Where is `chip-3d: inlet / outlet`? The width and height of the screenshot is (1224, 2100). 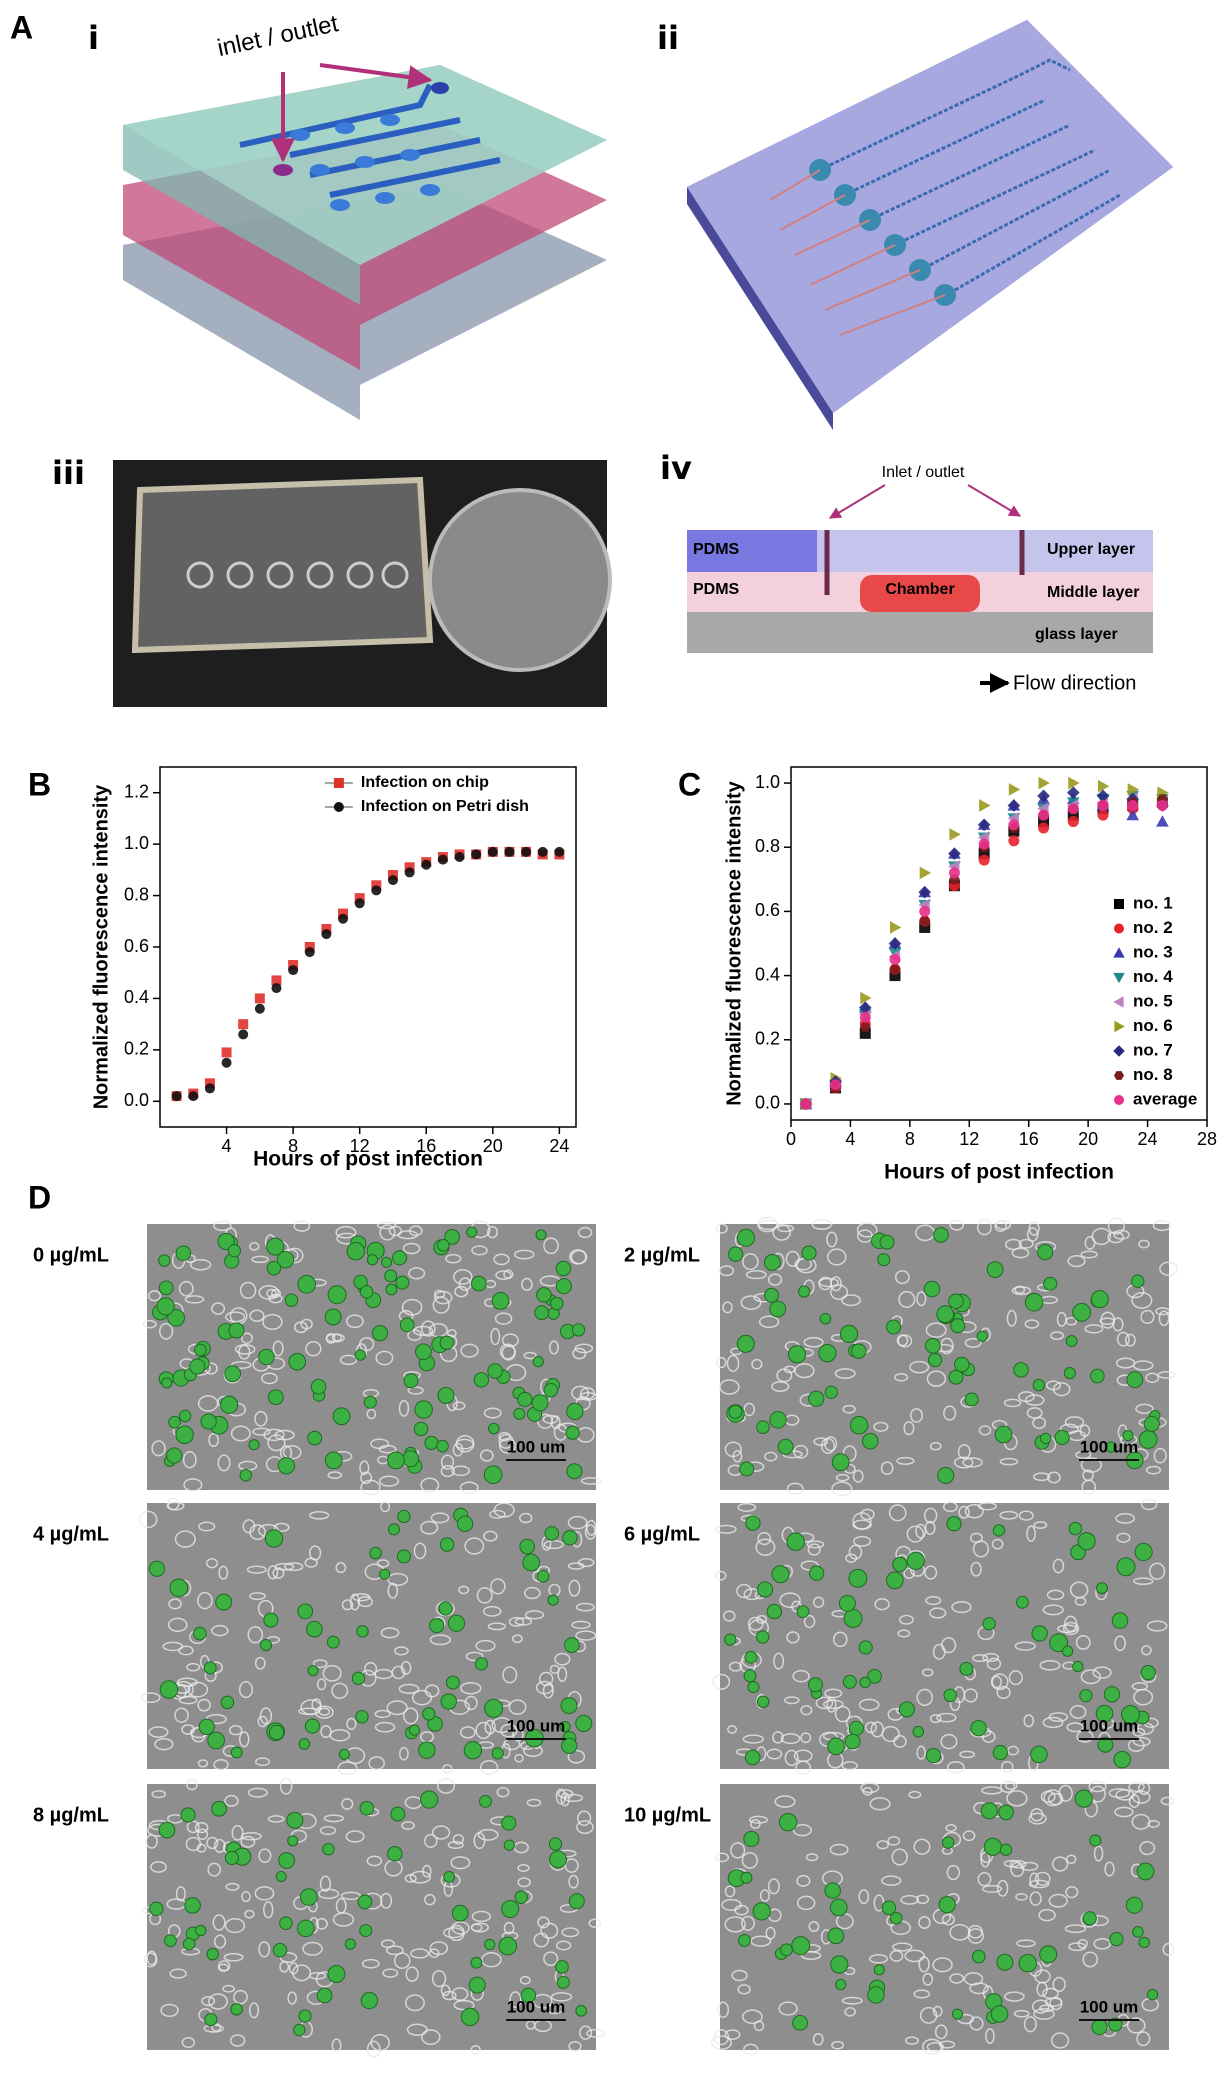
chip-3d: inlet / outlet is located at coordinates (365, 215).